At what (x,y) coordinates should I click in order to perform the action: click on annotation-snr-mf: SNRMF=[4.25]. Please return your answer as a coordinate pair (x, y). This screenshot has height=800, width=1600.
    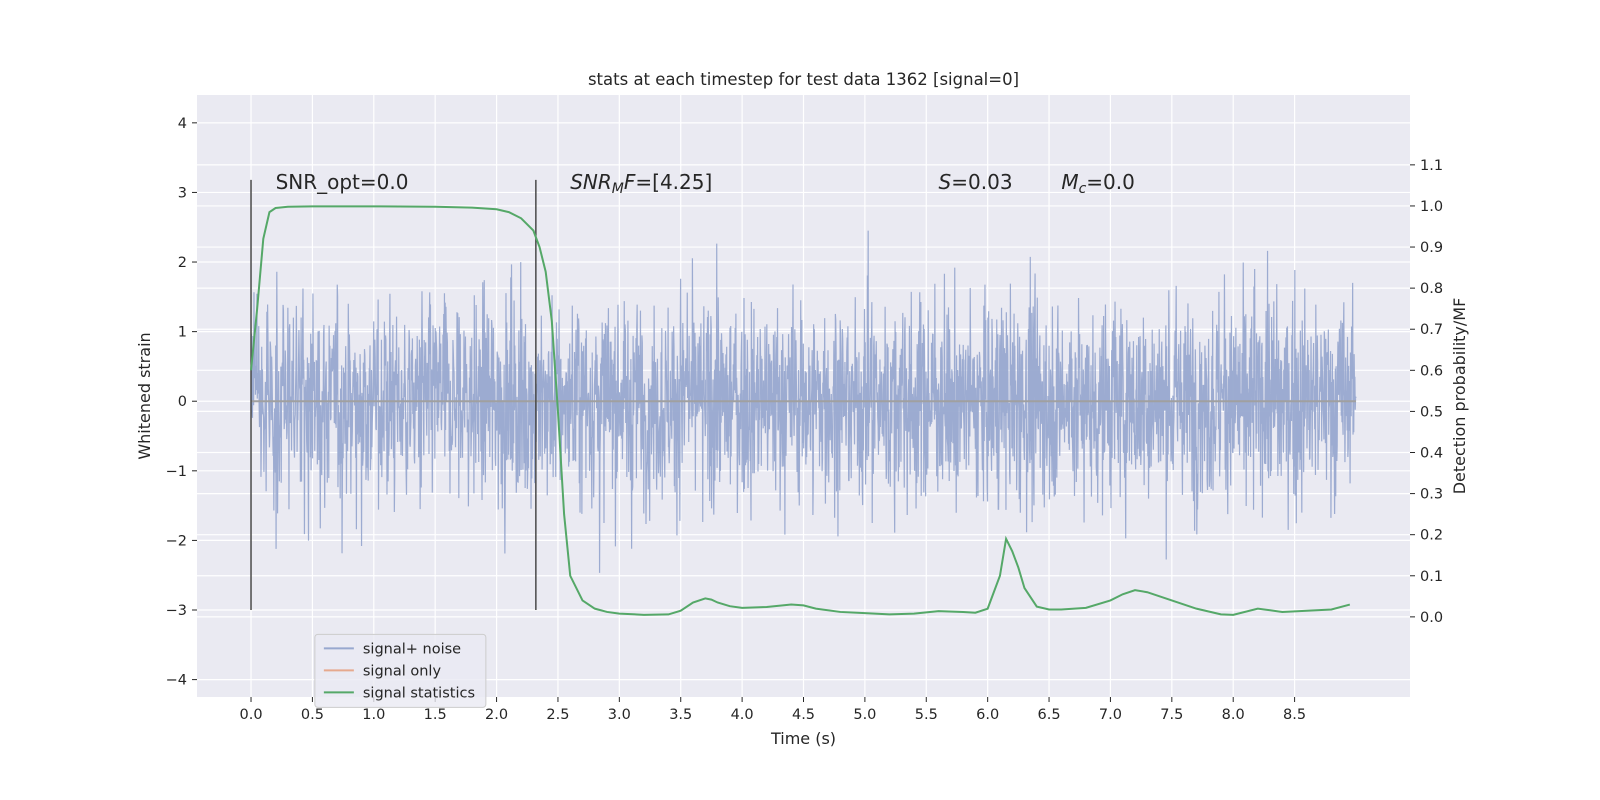
    Looking at the image, I should click on (641, 183).